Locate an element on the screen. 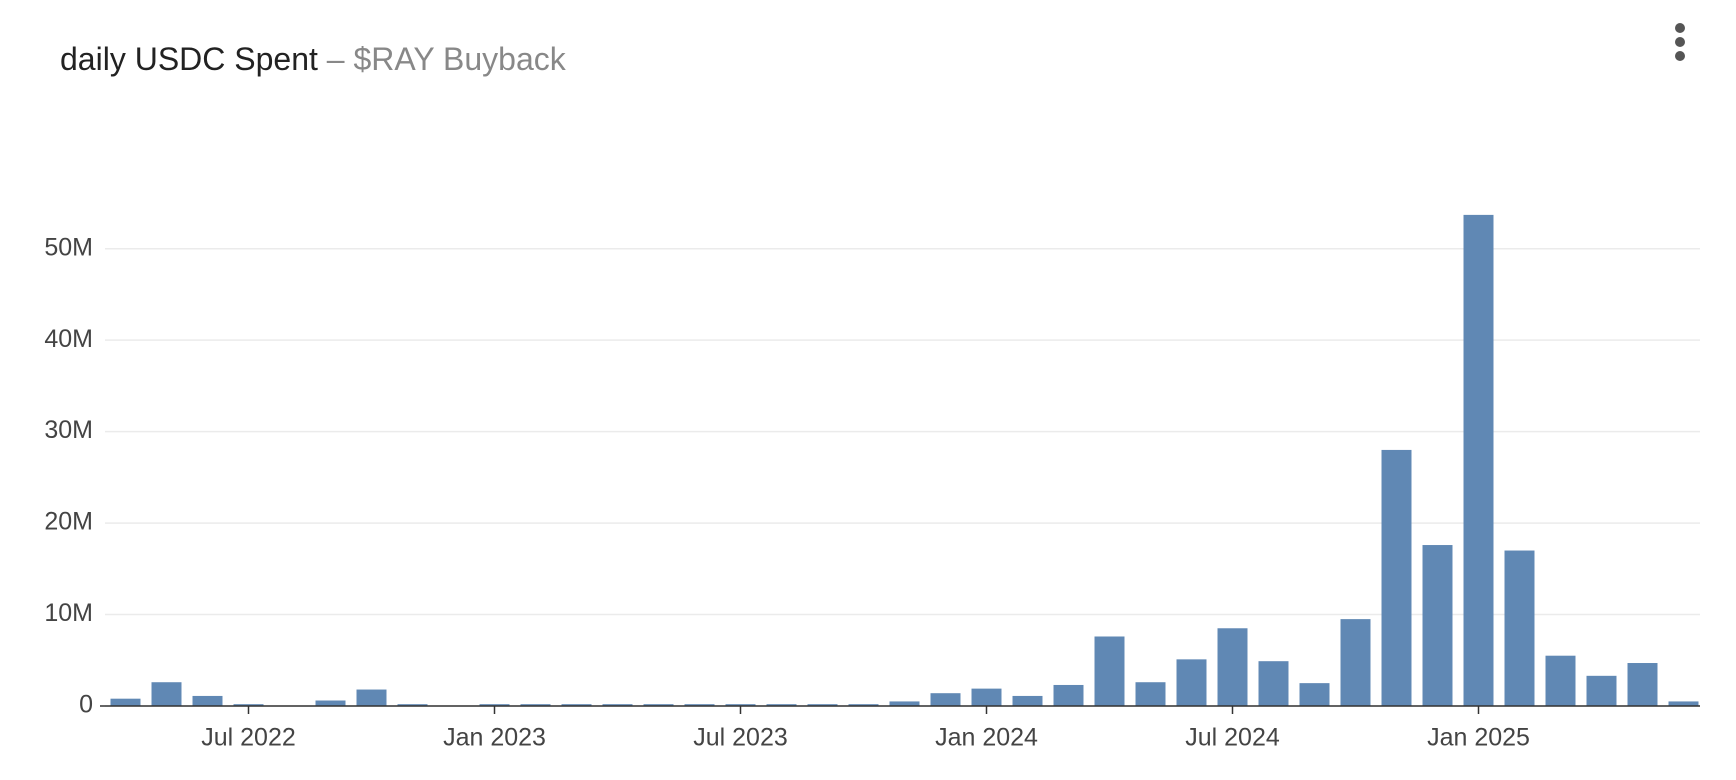  x-tick-label: Jul 2022 is located at coordinates (248, 738).